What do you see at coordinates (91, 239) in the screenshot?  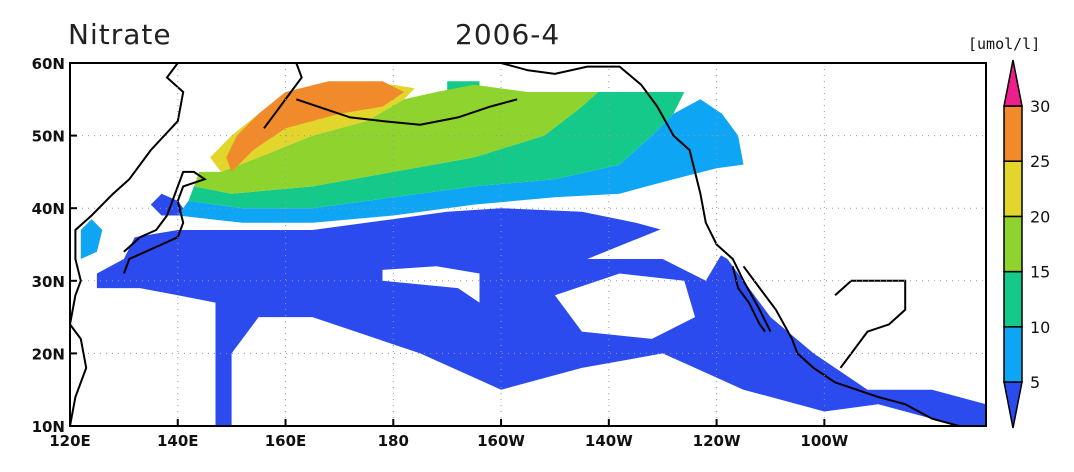 I see `nitrate-5-10-japan-sea` at bounding box center [91, 239].